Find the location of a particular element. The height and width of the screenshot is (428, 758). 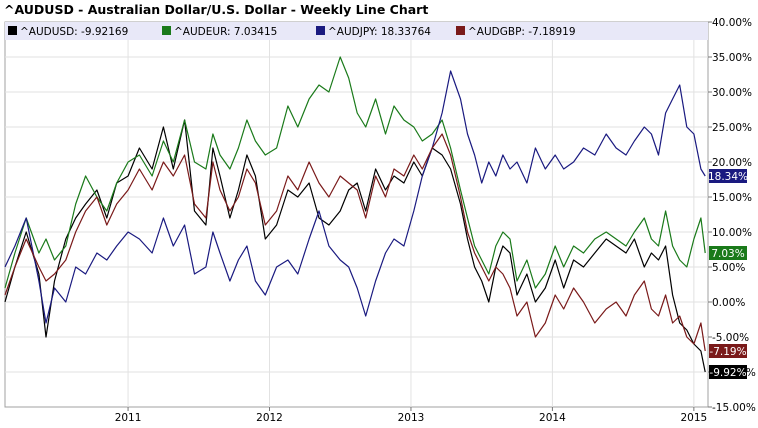

end-label-box-audeur is located at coordinates (728, 253).